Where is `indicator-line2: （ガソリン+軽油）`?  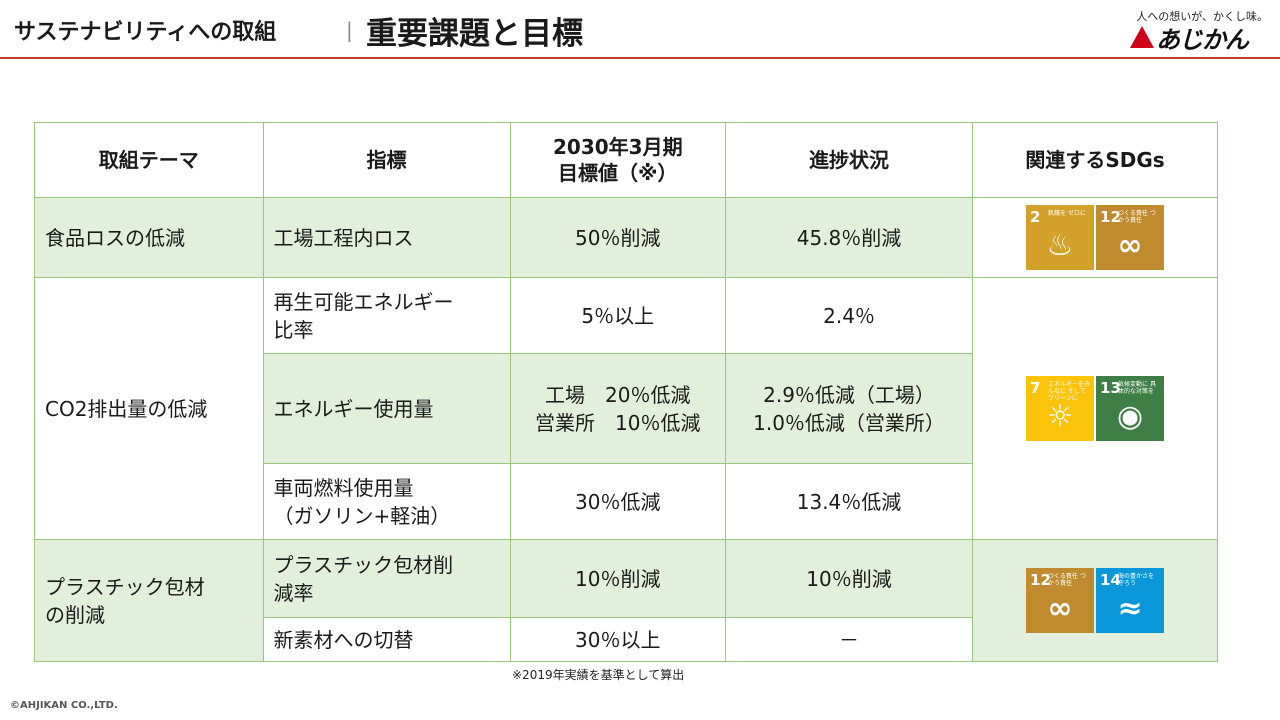 indicator-line2: （ガソリン+軽油） is located at coordinates (362, 515).